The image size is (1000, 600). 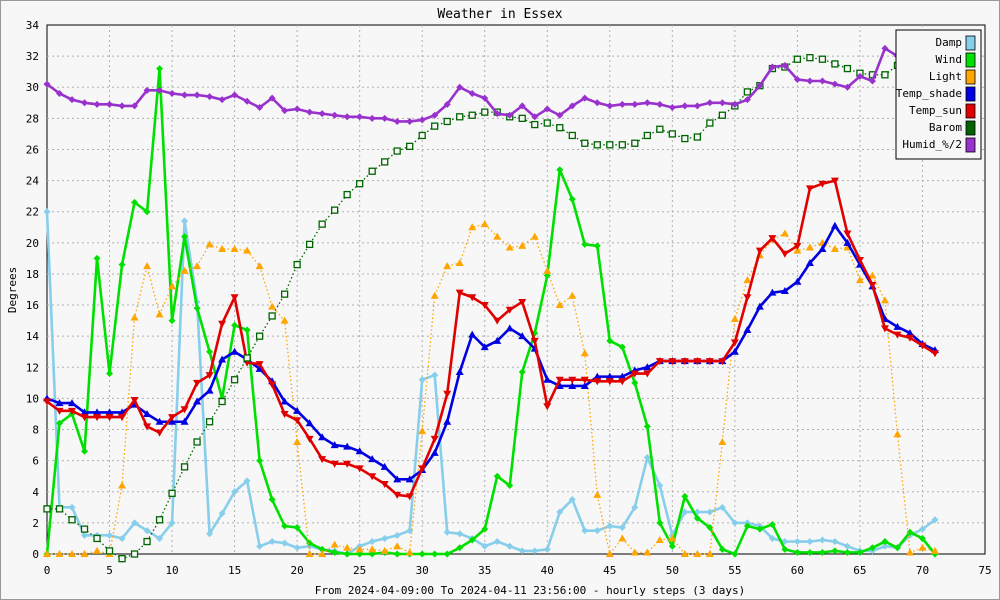 I want to click on y-tick-label: 26, so click(x=32, y=149).